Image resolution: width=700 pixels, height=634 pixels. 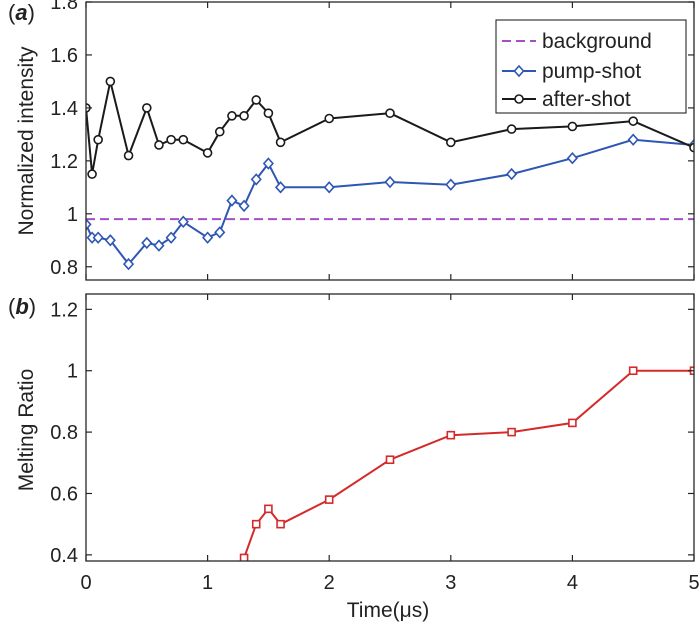 I want to click on panel-b-letter: b, so click(x=21, y=306).